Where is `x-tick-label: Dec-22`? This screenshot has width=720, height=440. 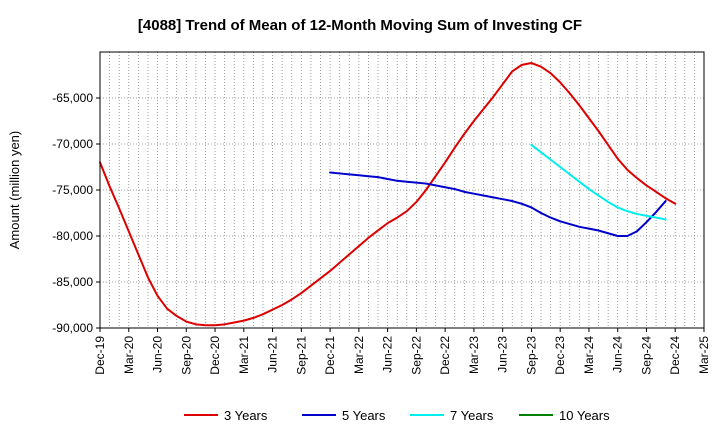
x-tick-label: Dec-22 is located at coordinates (445, 355).